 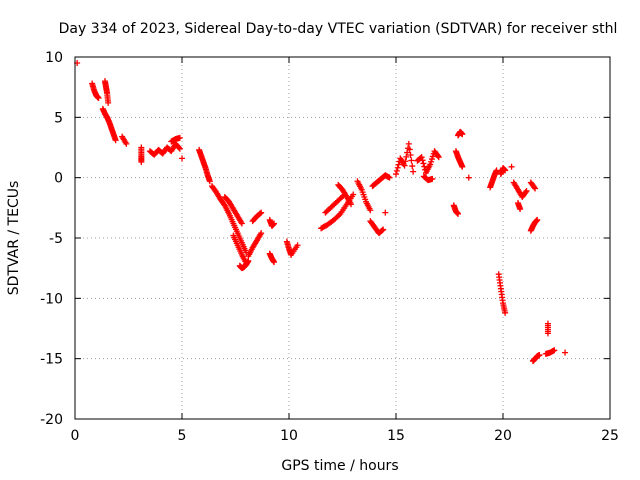 I want to click on y-tick-label: 0, so click(x=58, y=179).